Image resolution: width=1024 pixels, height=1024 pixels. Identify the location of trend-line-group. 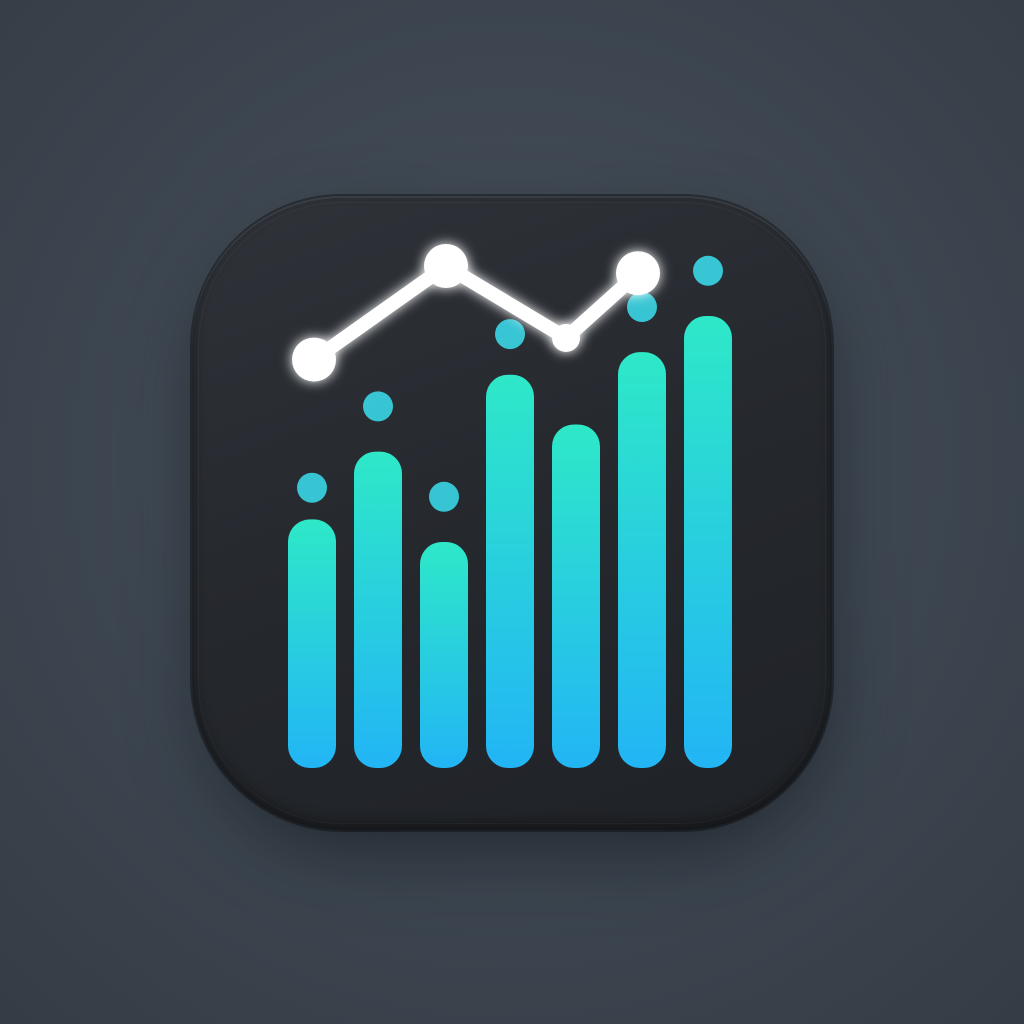
(476, 313).